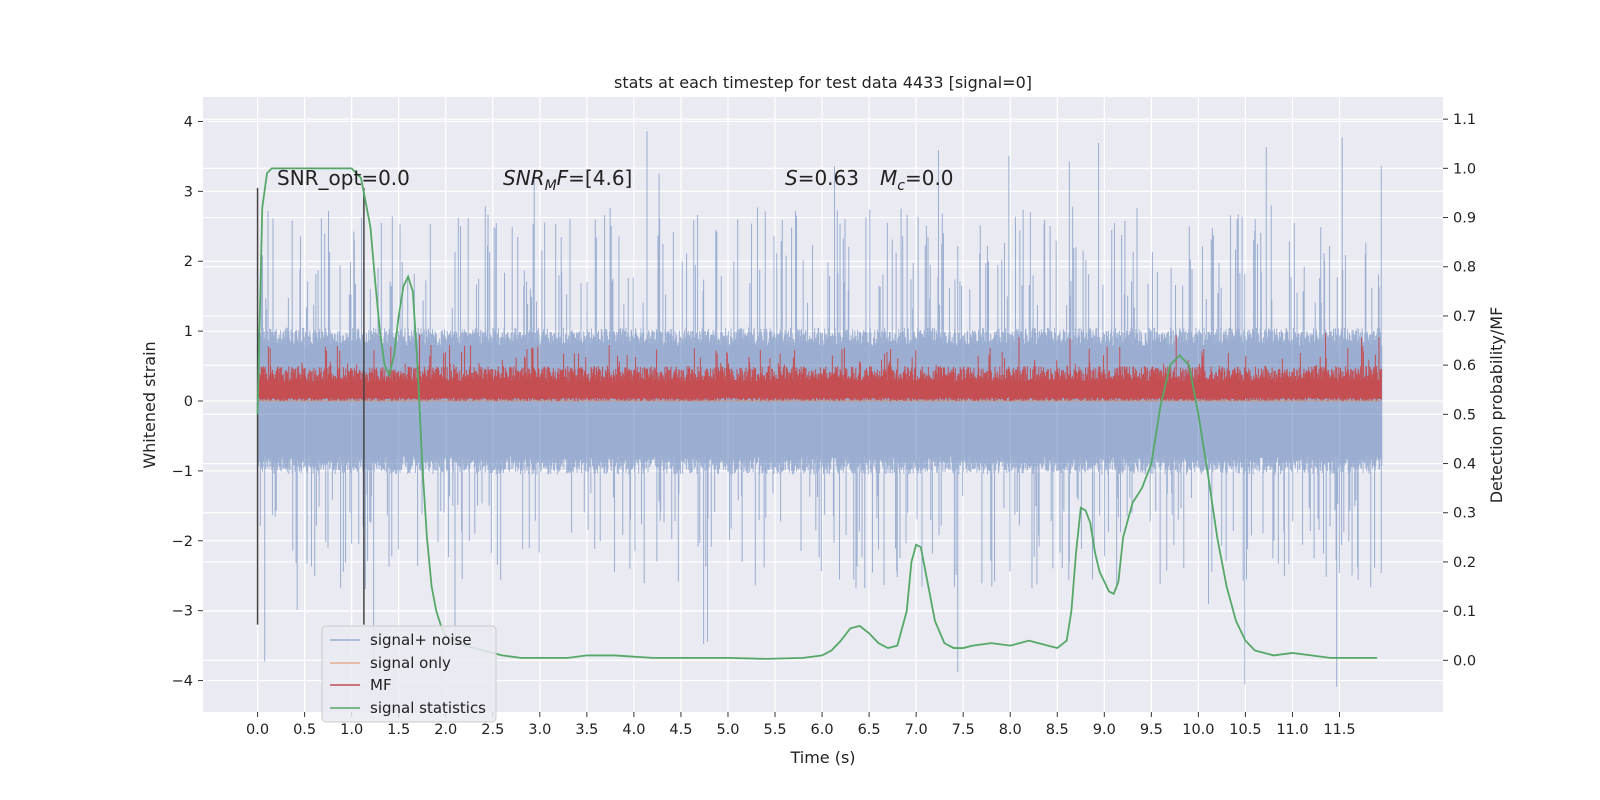  I want to click on y-tick-label: 0, so click(188, 402).